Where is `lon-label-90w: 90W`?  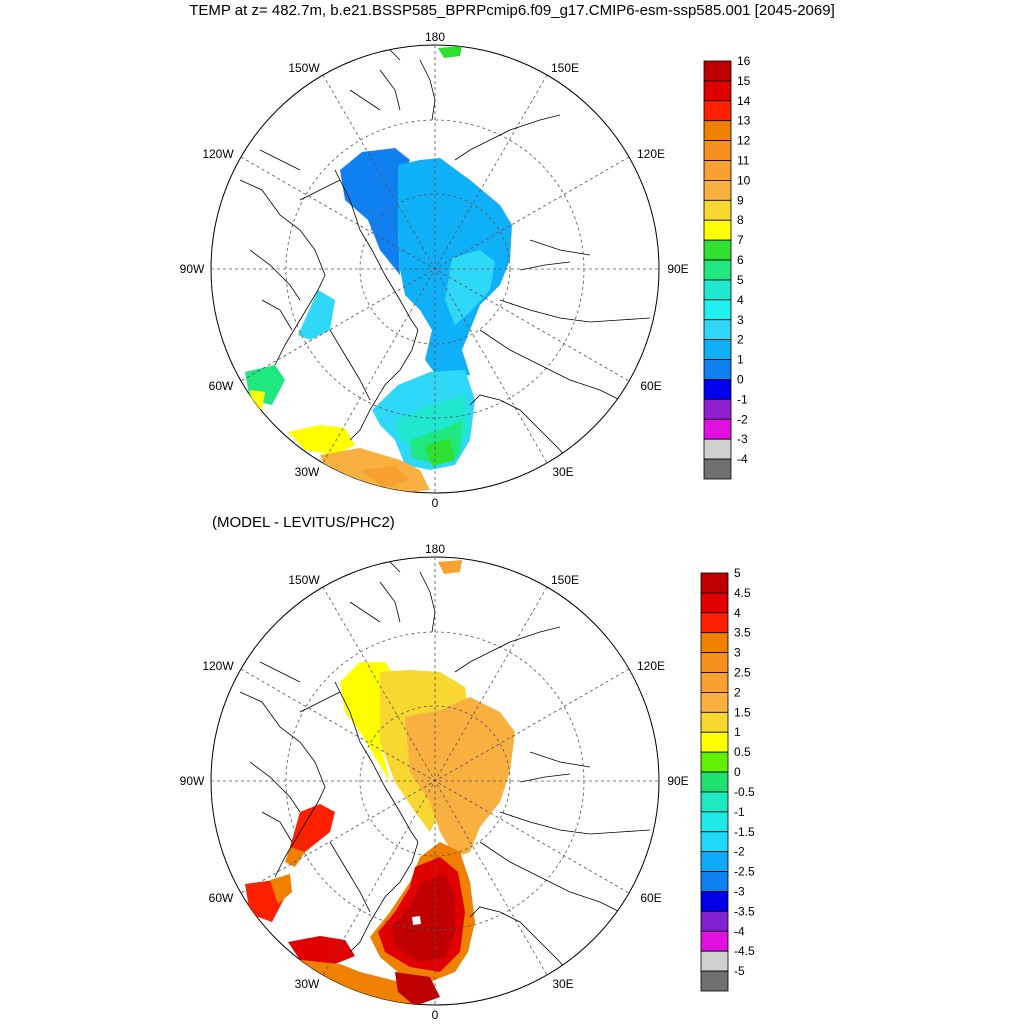 lon-label-90w: 90W is located at coordinates (192, 269).